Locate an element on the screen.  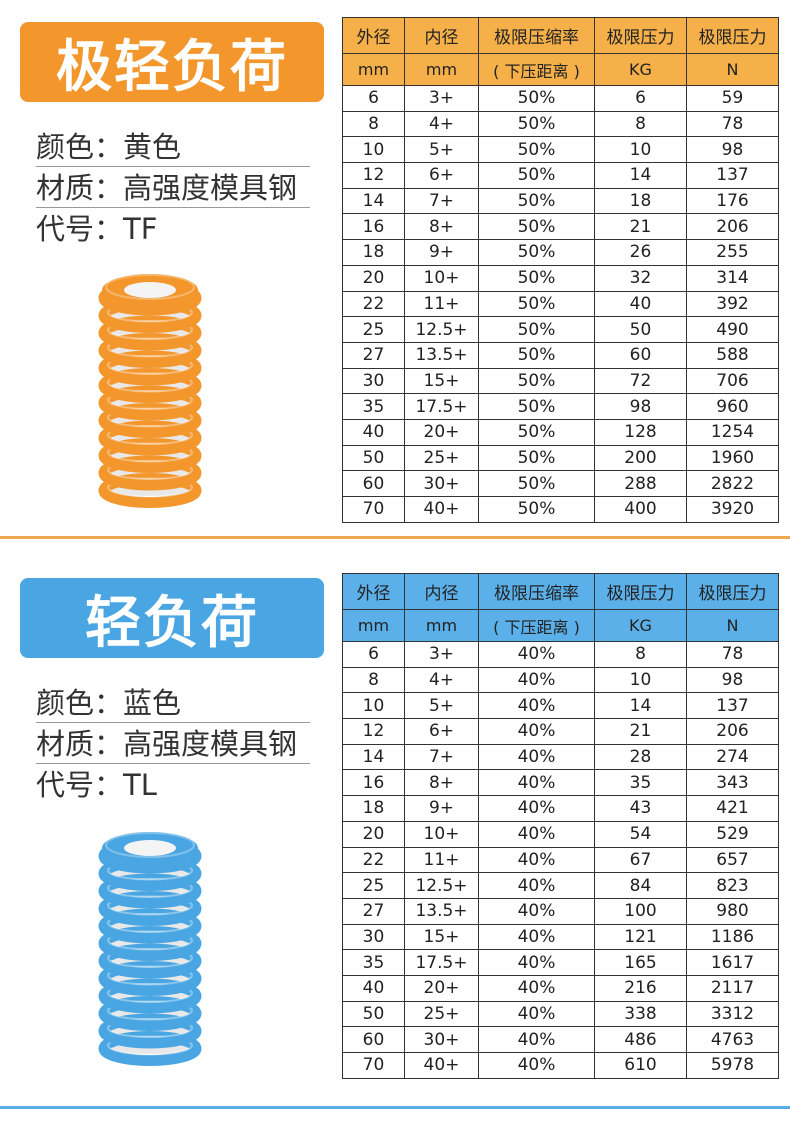
table-cell: 8 is located at coordinates (373, 680).